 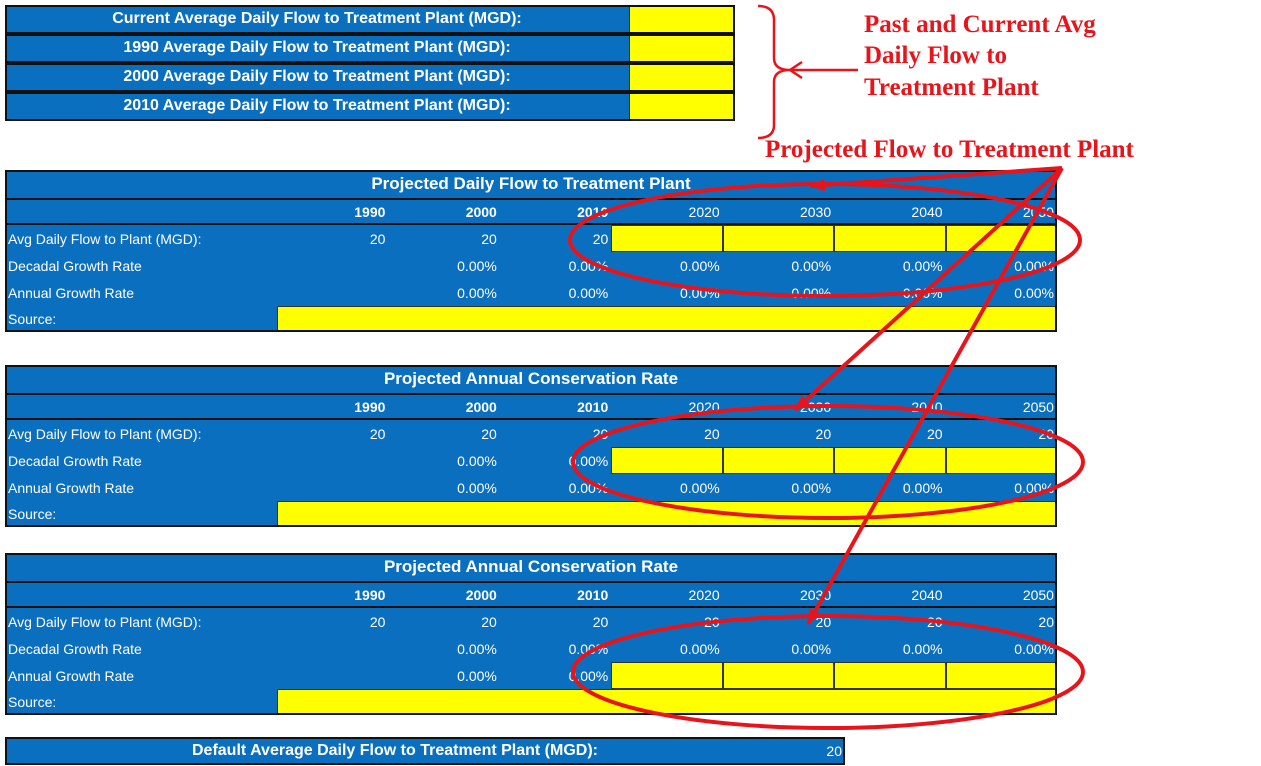 What do you see at coordinates (815, 751) in the screenshot?
I see `field-value: 20` at bounding box center [815, 751].